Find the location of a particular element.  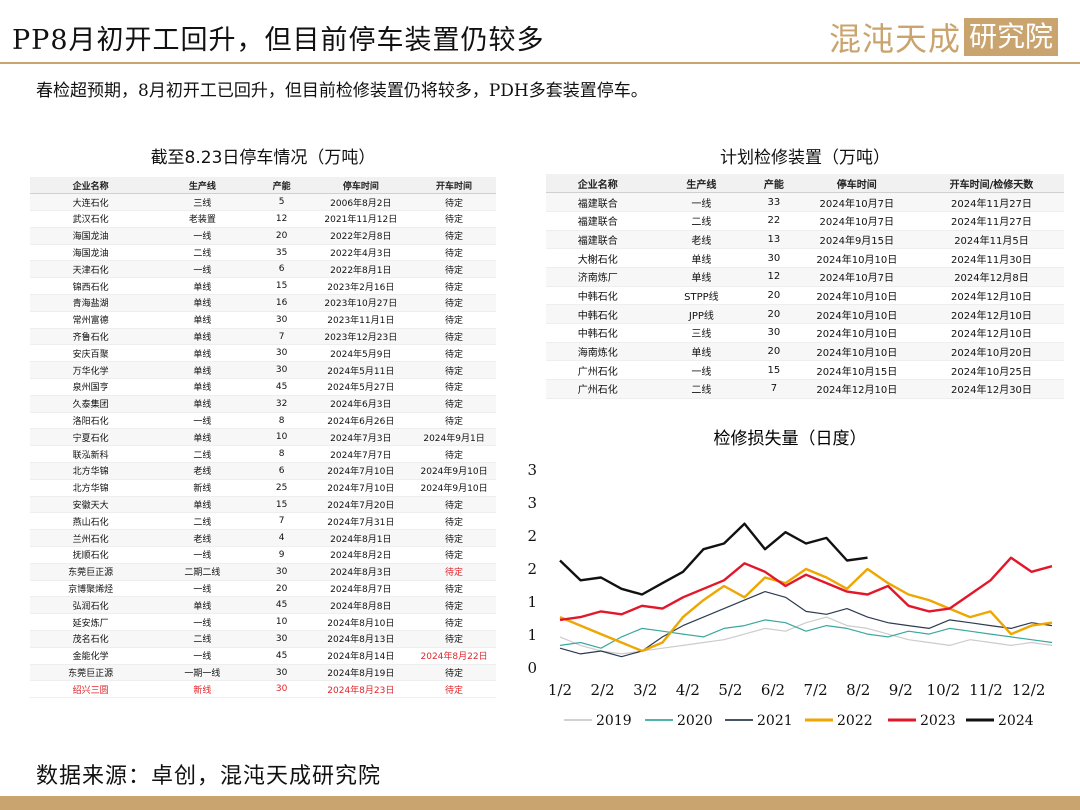

table-cell: 2024年12月30日 is located at coordinates (991, 389).